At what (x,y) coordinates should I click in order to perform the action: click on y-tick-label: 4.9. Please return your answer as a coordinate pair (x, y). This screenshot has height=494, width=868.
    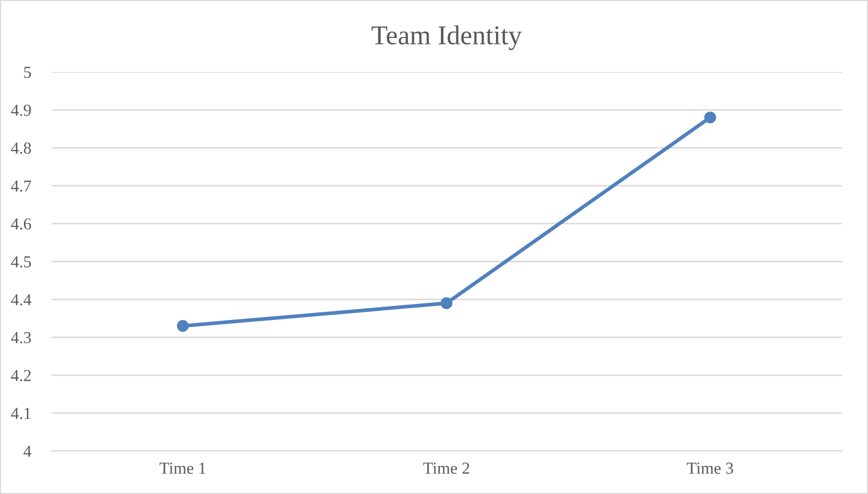
    Looking at the image, I should click on (21, 110).